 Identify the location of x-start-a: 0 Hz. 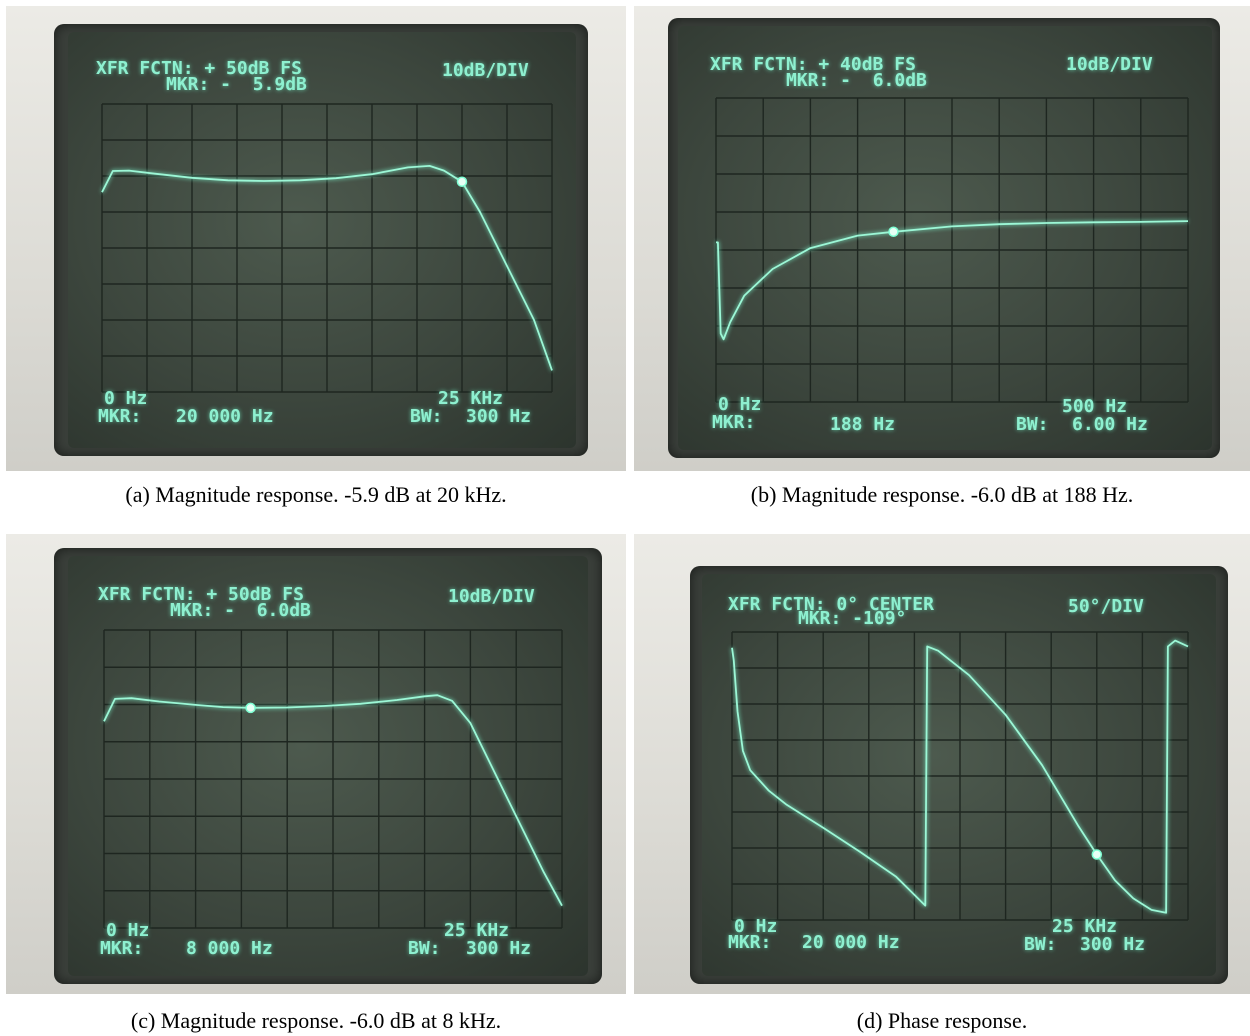
(126, 398).